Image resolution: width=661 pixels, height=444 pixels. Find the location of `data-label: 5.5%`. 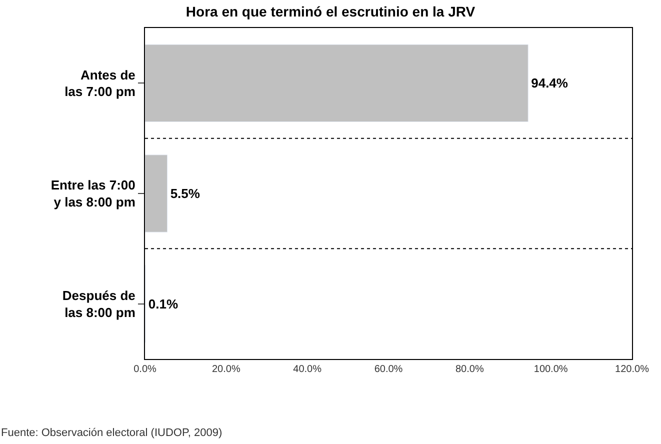

data-label: 5.5% is located at coordinates (185, 193).